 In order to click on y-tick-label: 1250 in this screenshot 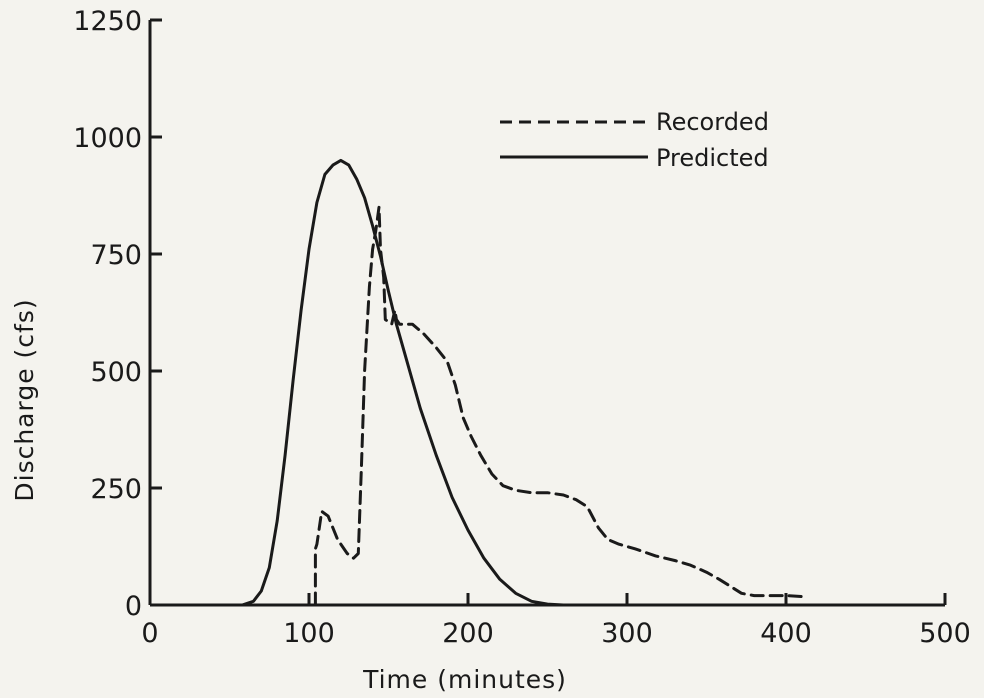, I will do `click(107, 21)`.